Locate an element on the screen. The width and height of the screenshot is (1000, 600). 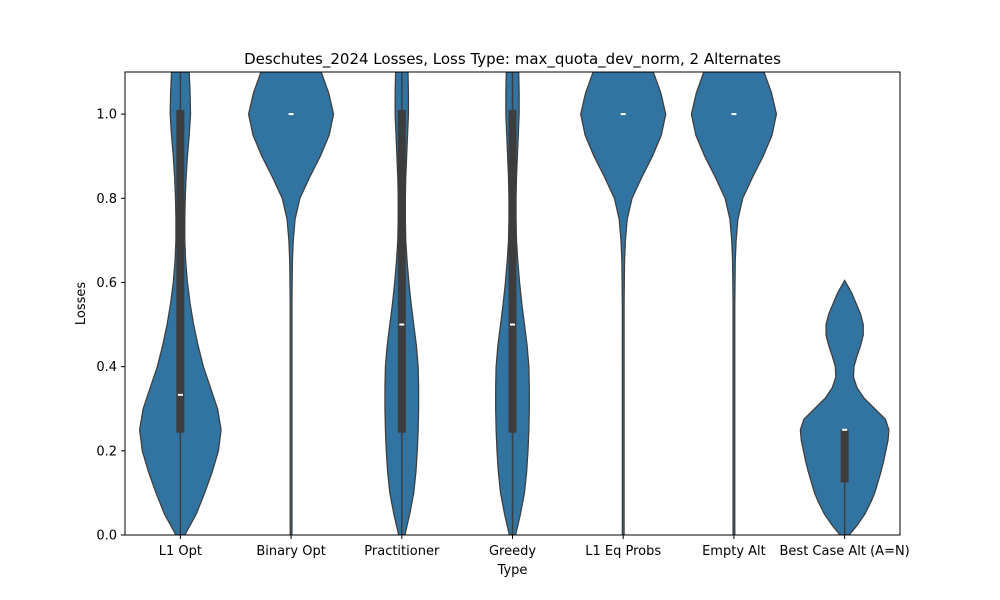
x-tick-label: Empty Alt is located at coordinates (734, 551).